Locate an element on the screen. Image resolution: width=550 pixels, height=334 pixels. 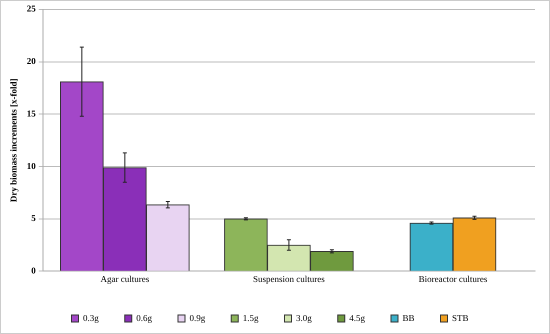
legend-label: 0.3g is located at coordinates (91, 317).